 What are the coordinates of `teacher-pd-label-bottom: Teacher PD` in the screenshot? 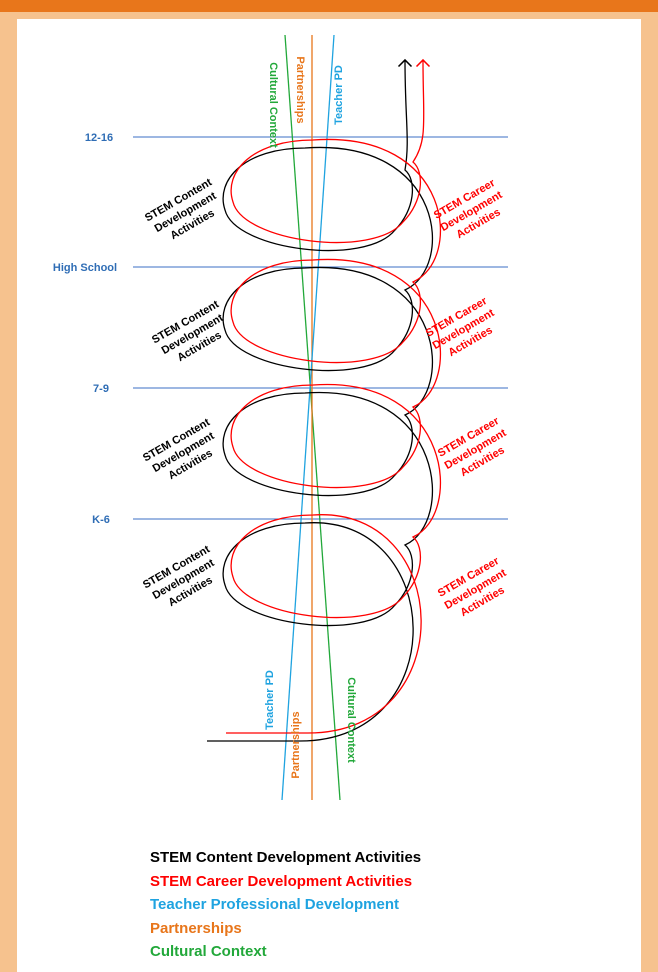 It's located at (270, 700).